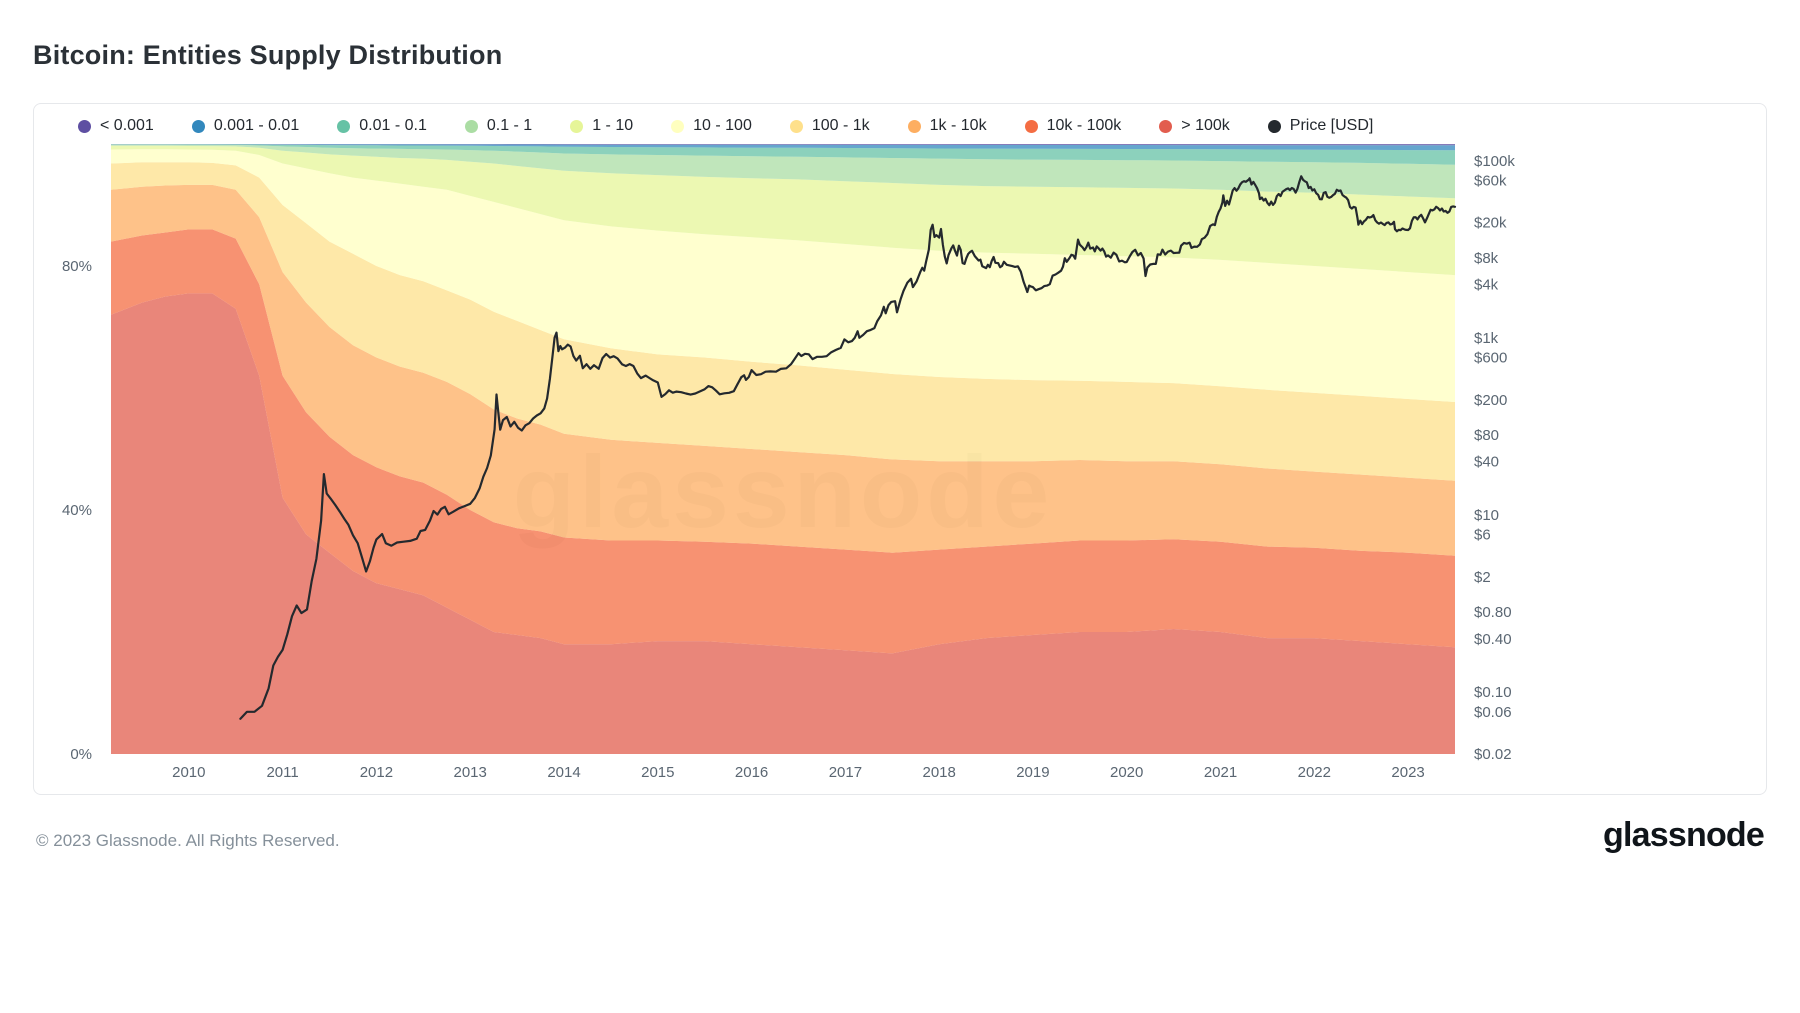  Describe the element at coordinates (840, 125) in the screenshot. I see `legend-item-label: 100 - 1k` at that location.